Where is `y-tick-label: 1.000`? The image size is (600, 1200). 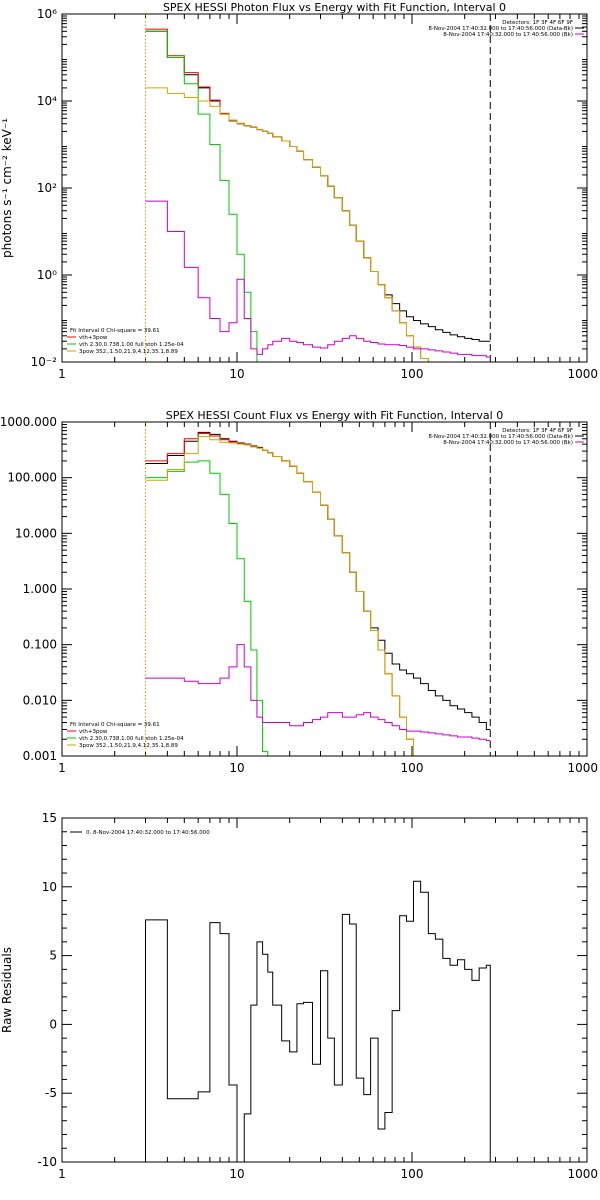 y-tick-label: 1.000 is located at coordinates (40, 589).